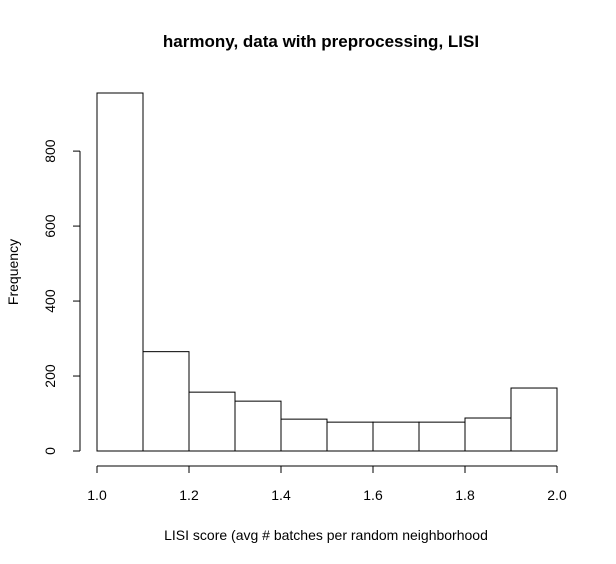 This screenshot has width=616, height=564. I want to click on y-axis: 0 200 400 600 800, so click(61, 297).